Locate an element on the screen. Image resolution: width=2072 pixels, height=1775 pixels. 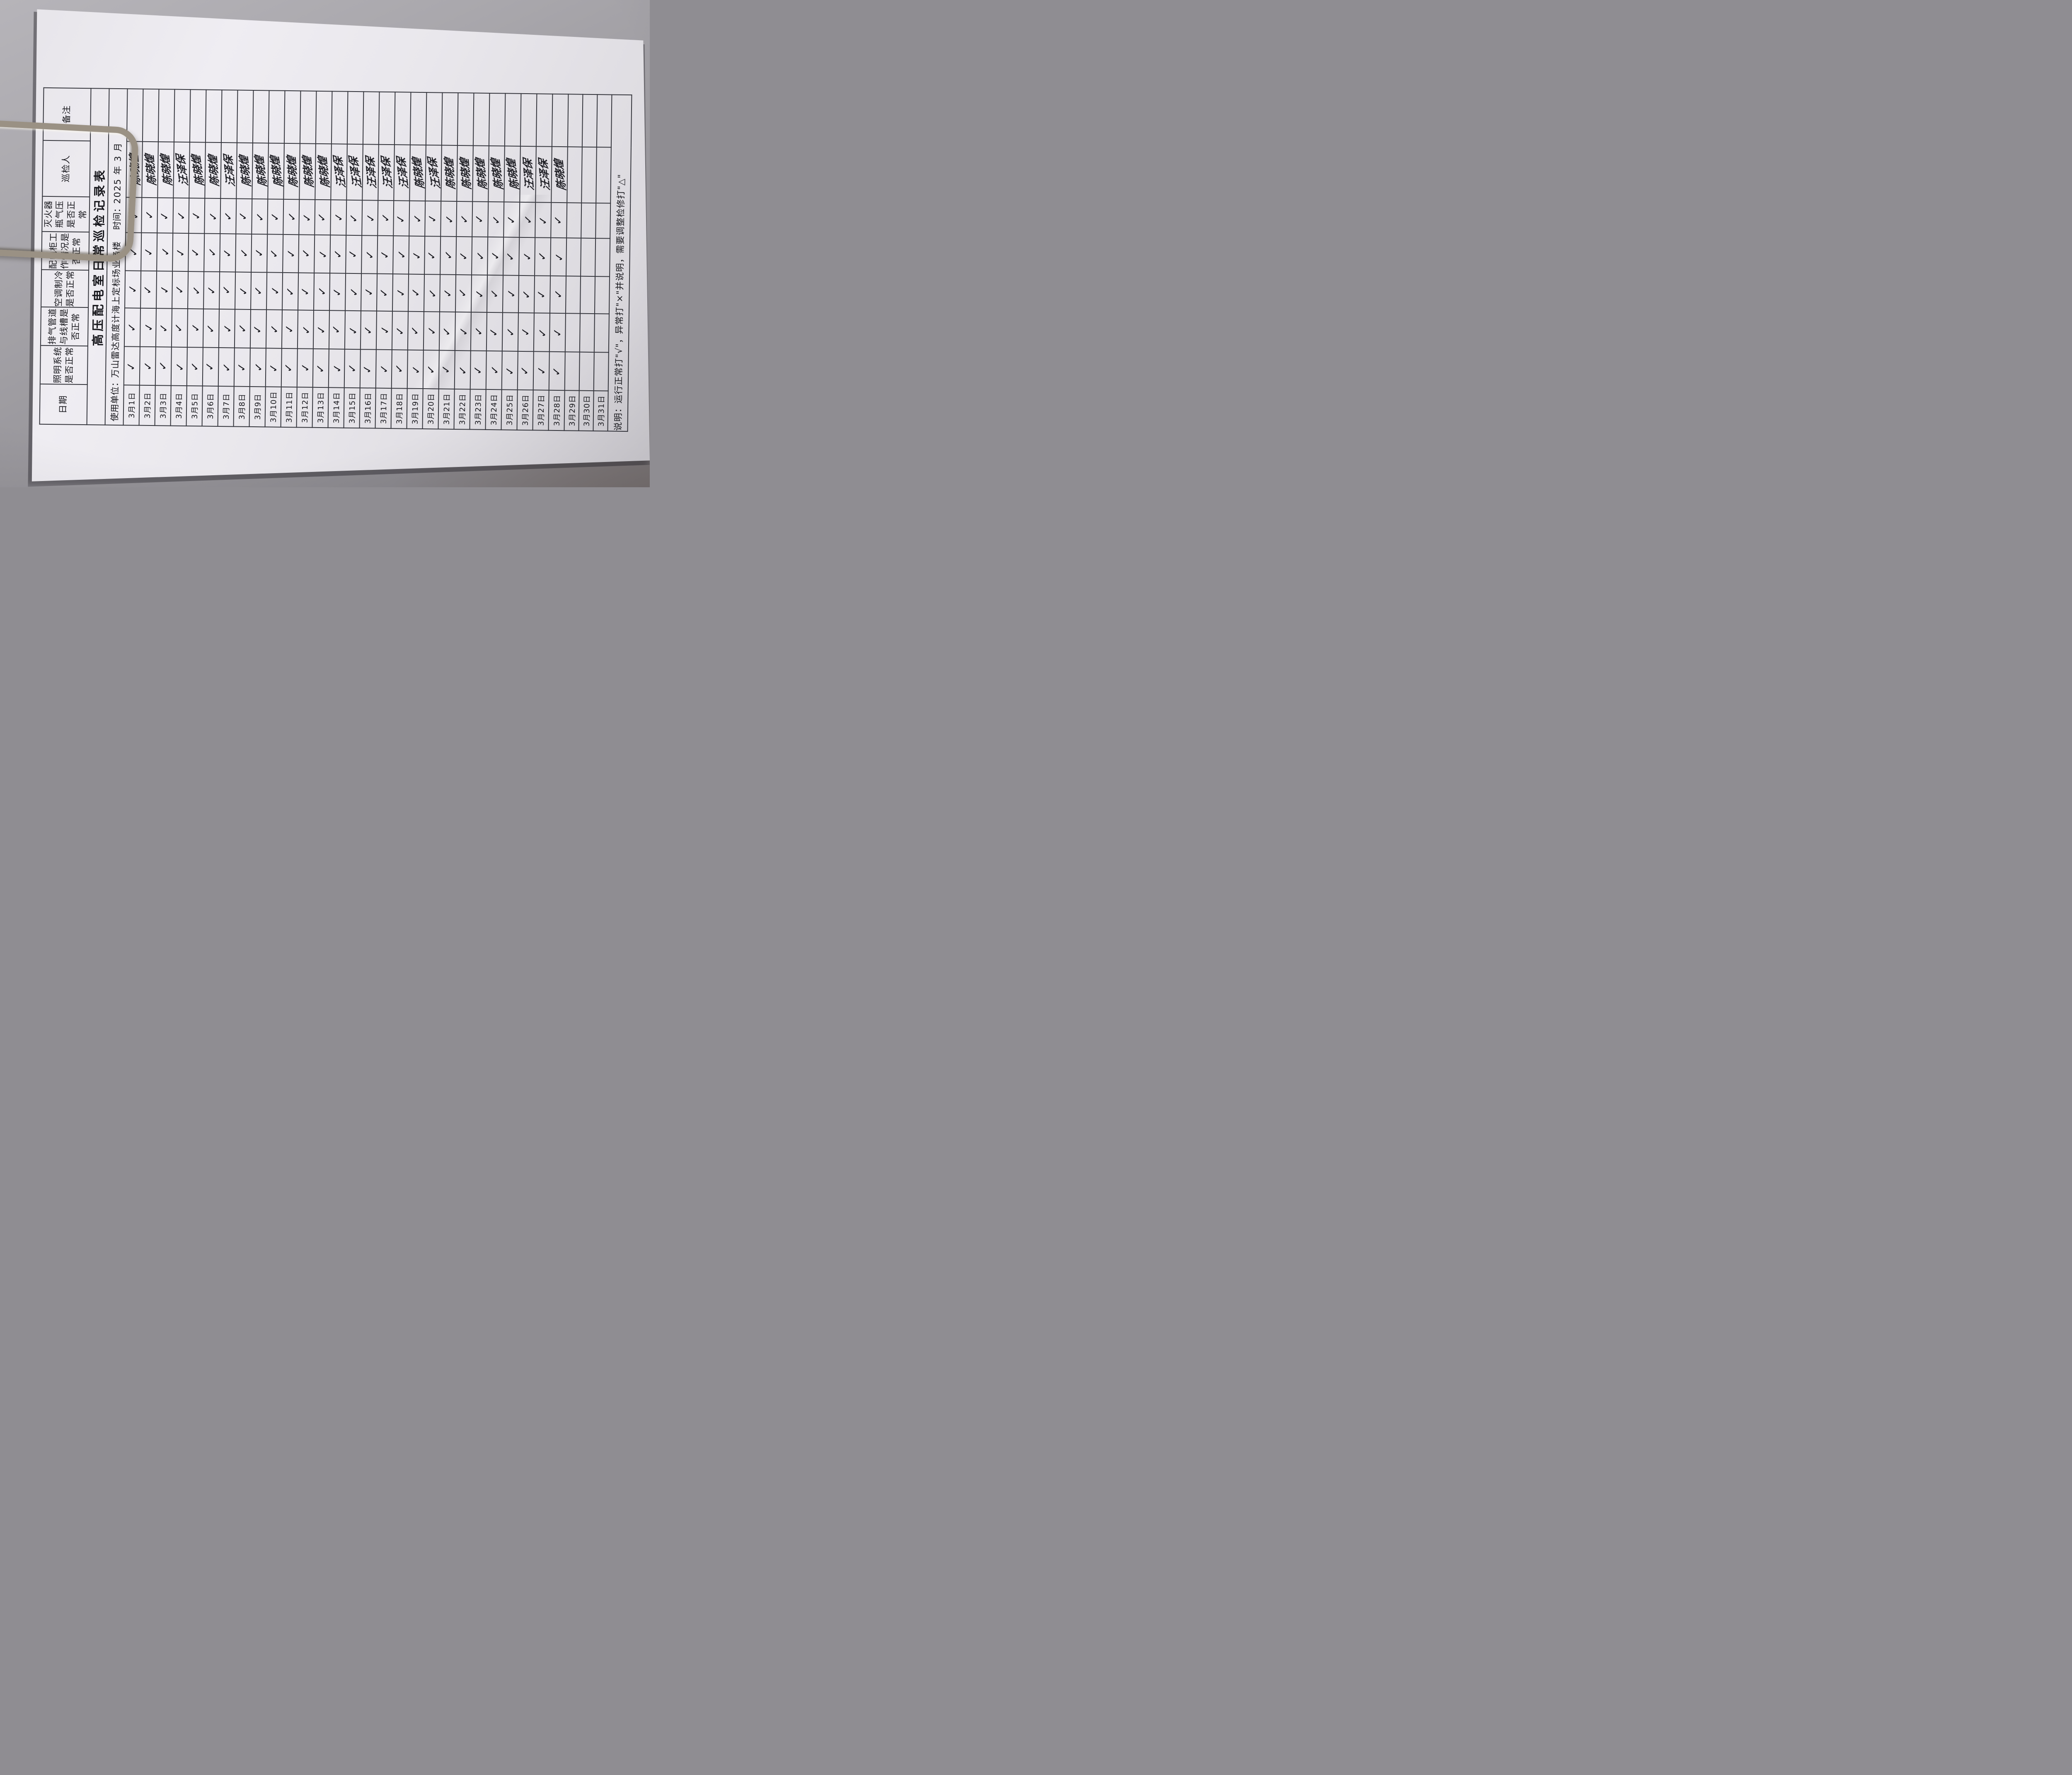
date-cell: 3月17日 is located at coordinates (383, 408).